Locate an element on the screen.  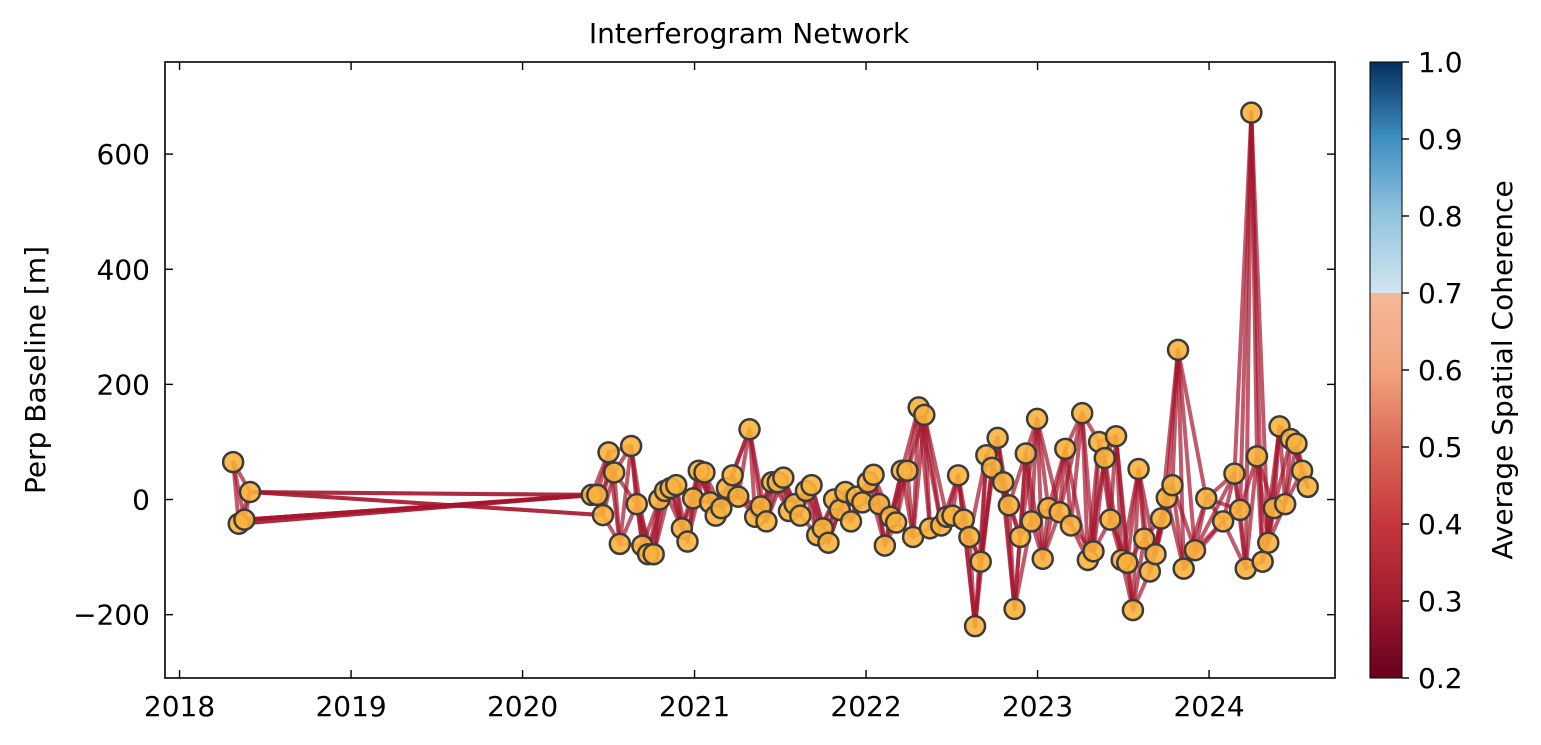
y-tick-label: 600 is located at coordinates (123, 154).